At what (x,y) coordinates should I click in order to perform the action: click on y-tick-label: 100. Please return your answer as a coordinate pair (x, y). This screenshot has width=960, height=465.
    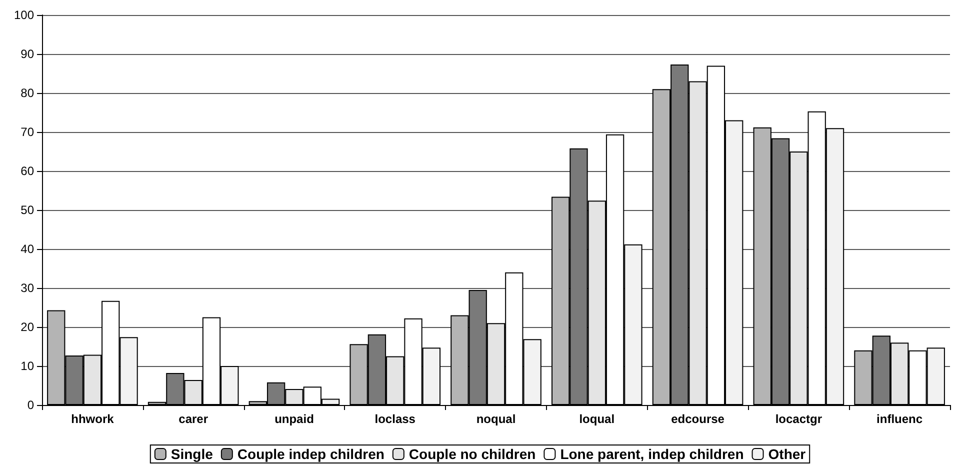
    Looking at the image, I should click on (24, 15).